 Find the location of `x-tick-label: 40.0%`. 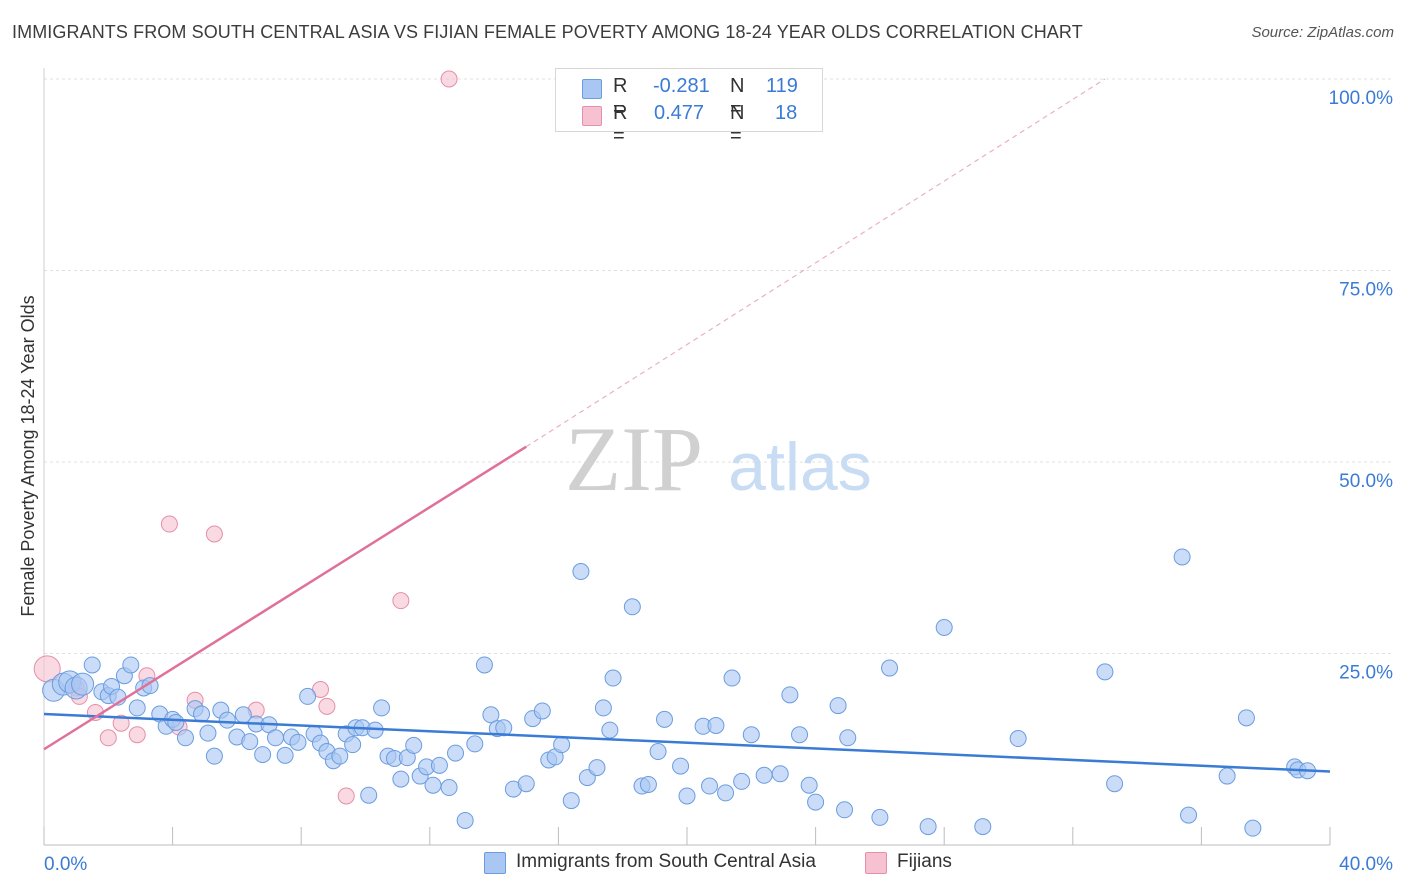

x-tick-label: 40.0% is located at coordinates (1366, 864).